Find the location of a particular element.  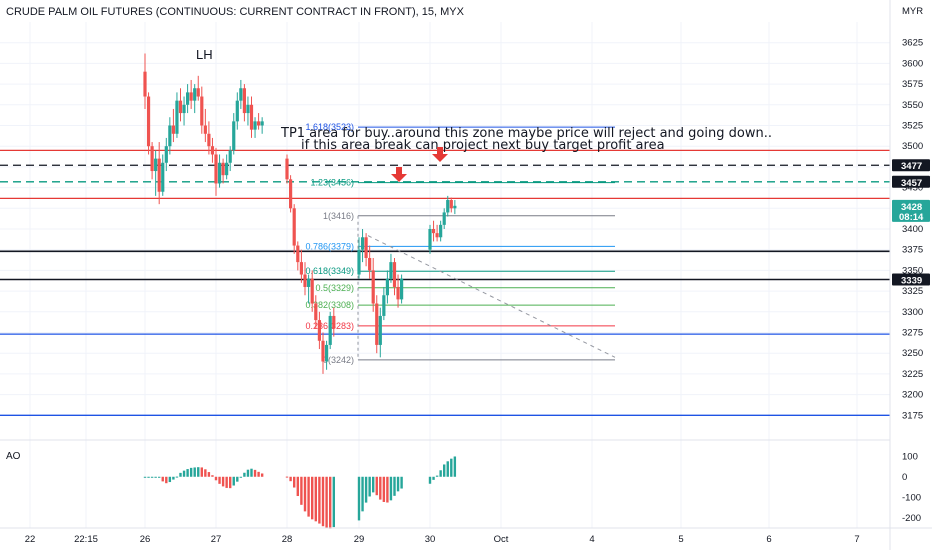

currency-label: MYR is located at coordinates (912, 11).